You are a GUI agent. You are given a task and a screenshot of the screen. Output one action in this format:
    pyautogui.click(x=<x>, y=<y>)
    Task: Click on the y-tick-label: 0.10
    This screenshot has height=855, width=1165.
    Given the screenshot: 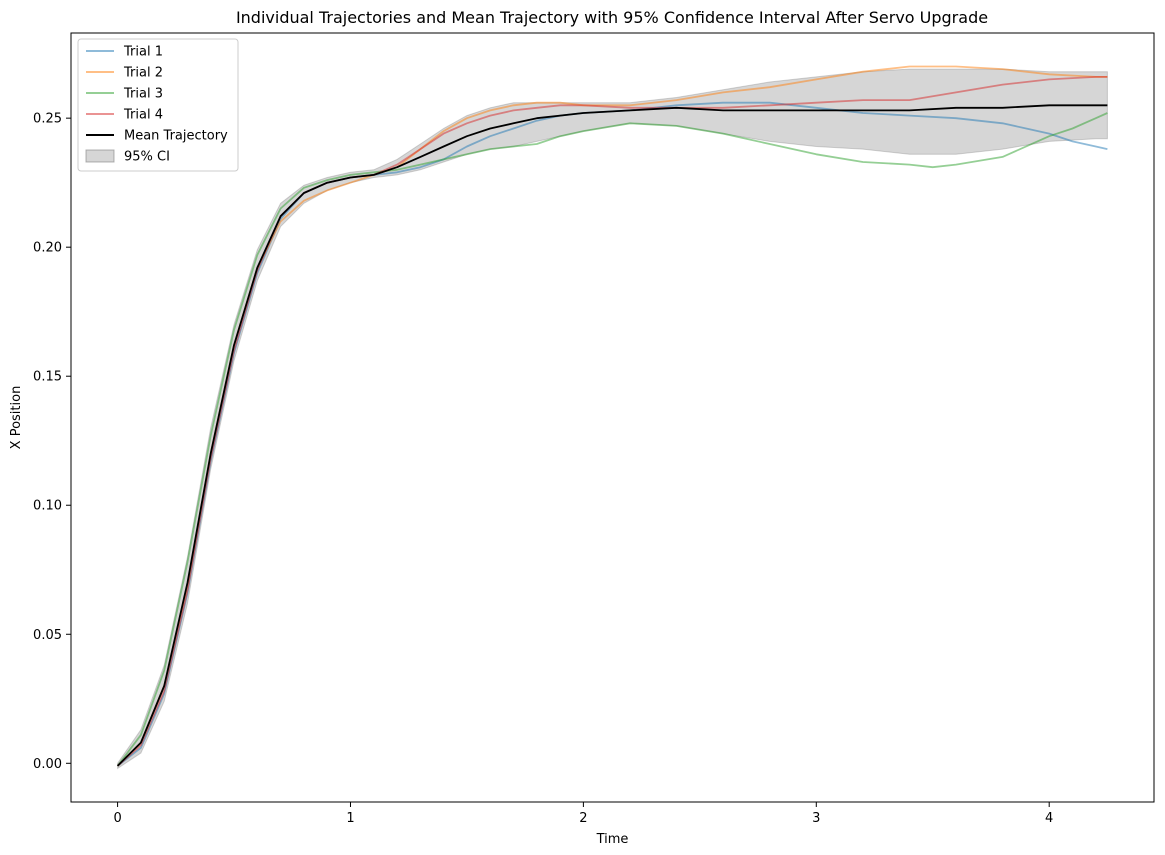 What is the action you would take?
    pyautogui.click(x=47, y=506)
    